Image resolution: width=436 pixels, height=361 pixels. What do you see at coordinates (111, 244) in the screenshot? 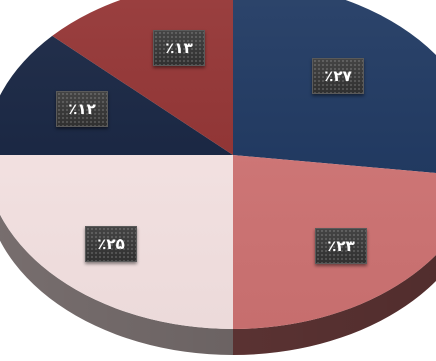
I see `slice-label-3: ٪۲۵` at bounding box center [111, 244].